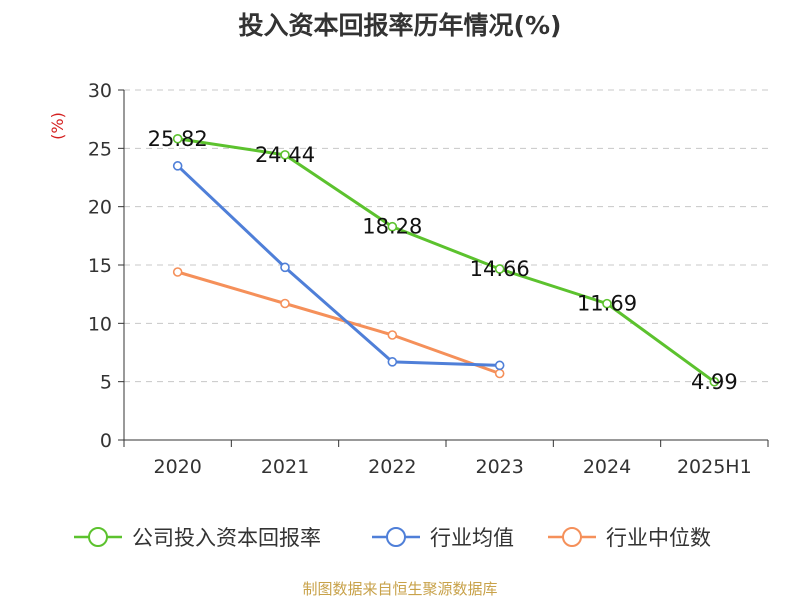 The width and height of the screenshot is (800, 600). I want to click on legend-label: 公司投入资本回报率, so click(226, 538).